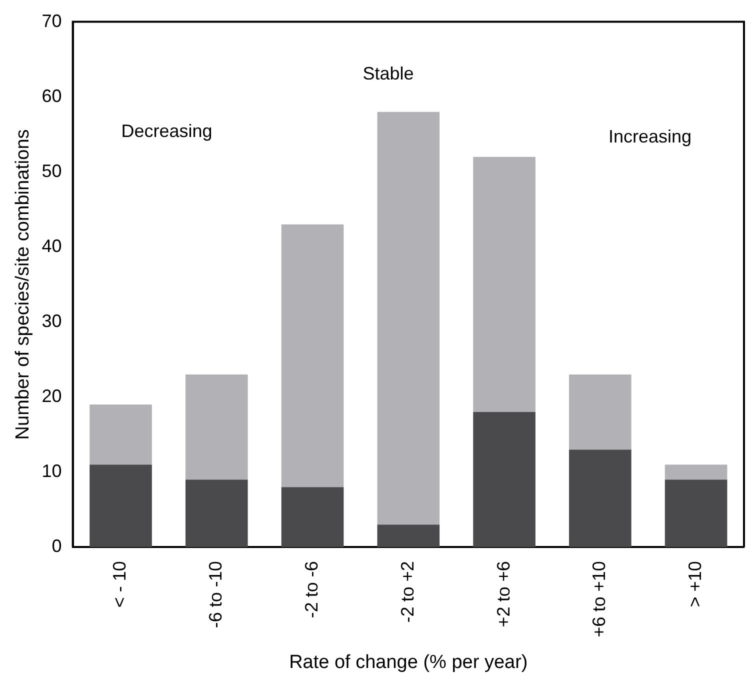 This screenshot has height=686, width=756. Describe the element at coordinates (216, 594) in the screenshot. I see `x-tick-label: -6 to -10` at that location.